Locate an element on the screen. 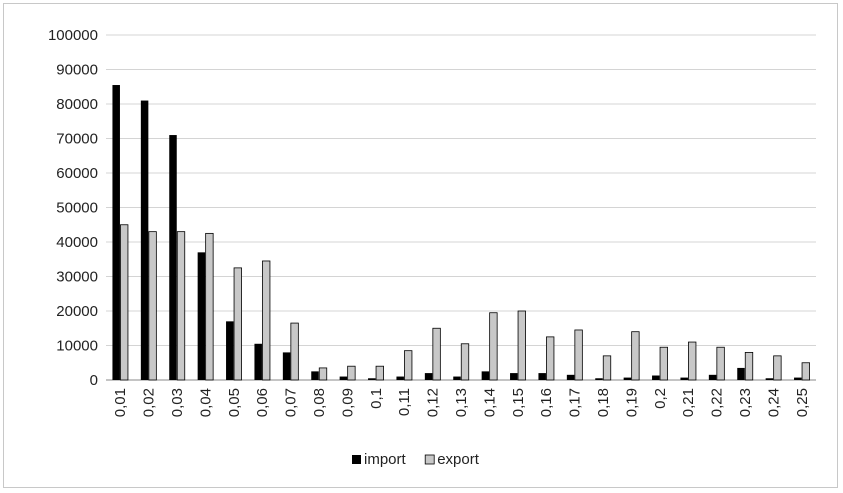  legend: import export is located at coordinates (416, 459).